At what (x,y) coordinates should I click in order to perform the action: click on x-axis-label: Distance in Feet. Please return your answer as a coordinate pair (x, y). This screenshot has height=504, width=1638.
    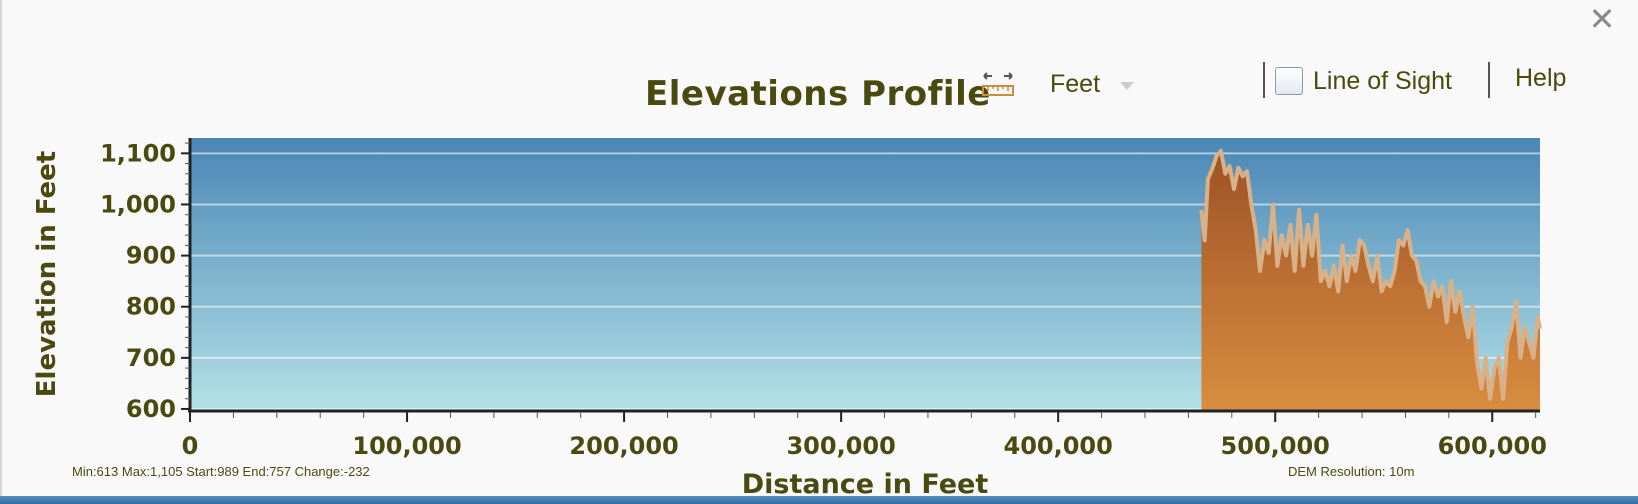
    Looking at the image, I should click on (865, 484).